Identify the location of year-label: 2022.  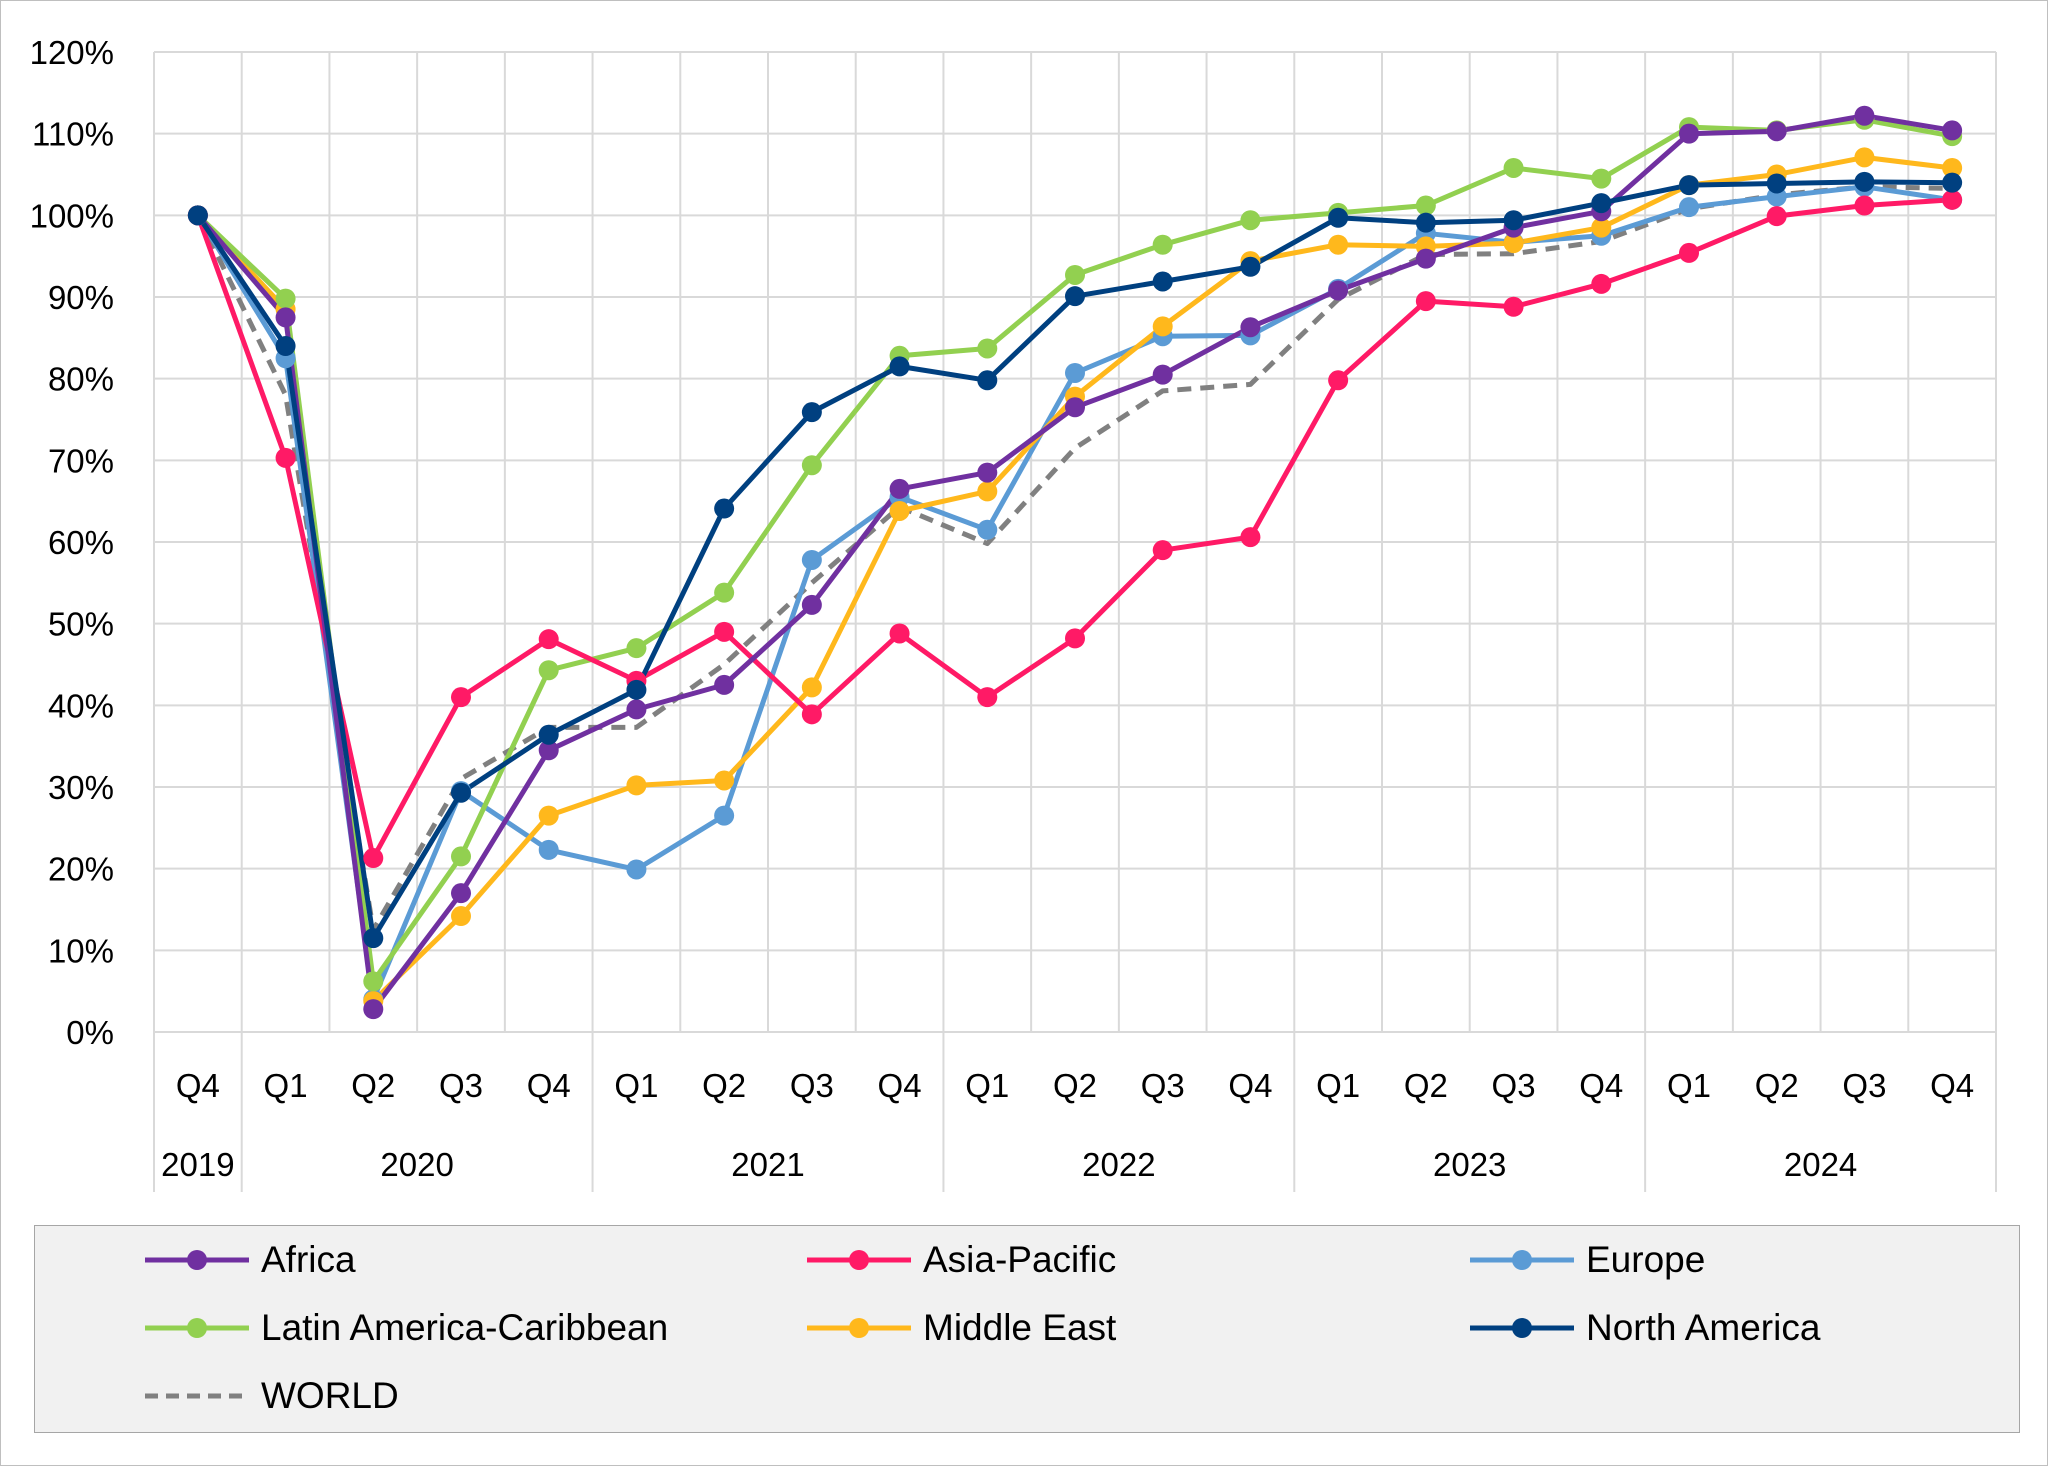
(1118, 1164).